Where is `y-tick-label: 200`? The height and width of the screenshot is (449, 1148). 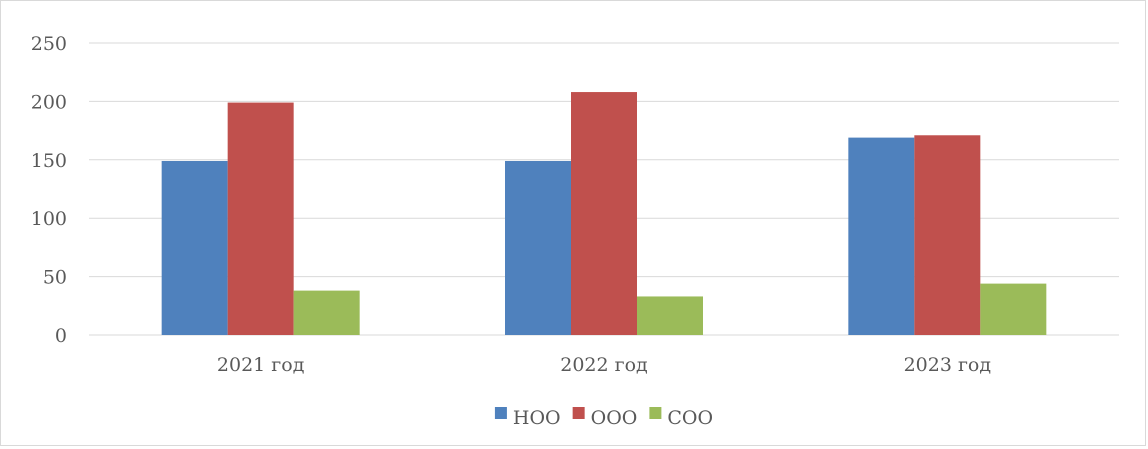 y-tick-label: 200 is located at coordinates (49, 102).